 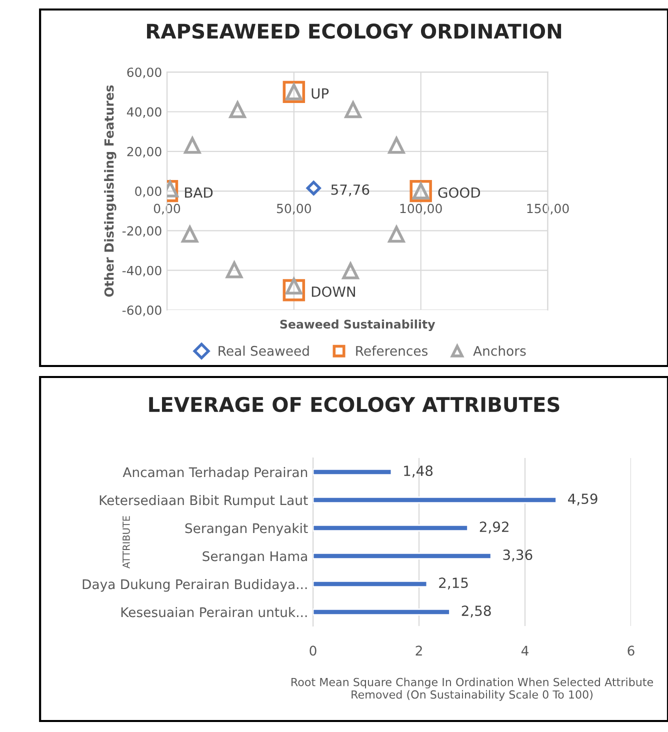 What do you see at coordinates (144, 152) in the screenshot?
I see `y-tick-label: 20,00` at bounding box center [144, 152].